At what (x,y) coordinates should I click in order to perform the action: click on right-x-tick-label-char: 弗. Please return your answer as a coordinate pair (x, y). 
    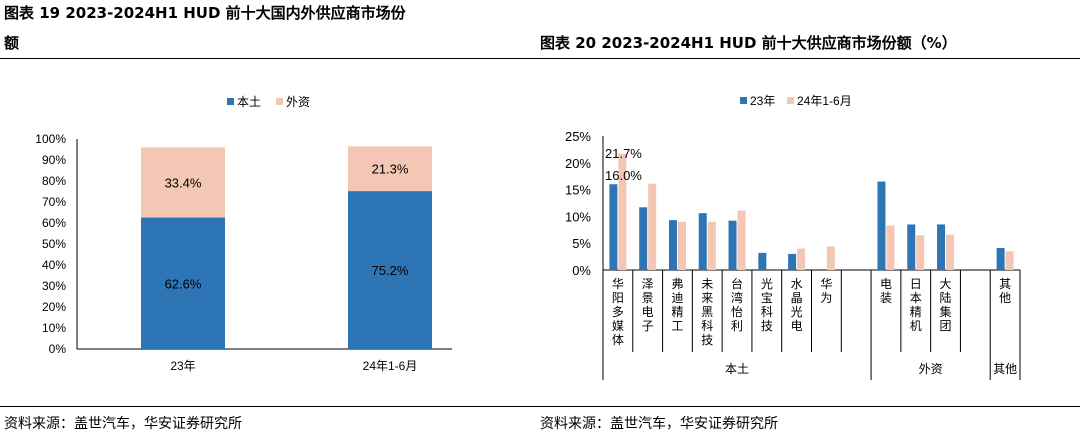
    Looking at the image, I should click on (677, 284).